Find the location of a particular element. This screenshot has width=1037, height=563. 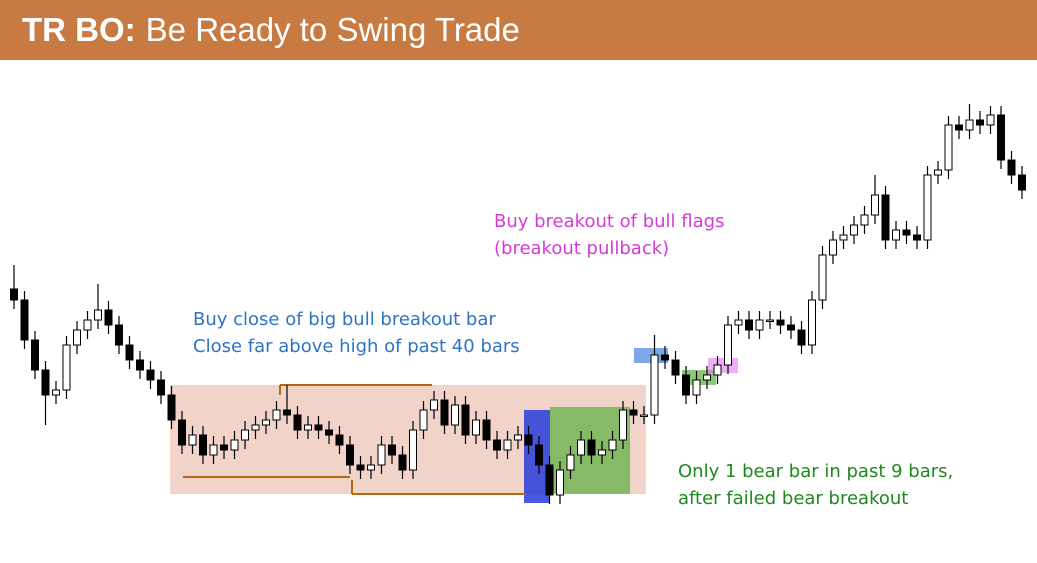

header-bar is located at coordinates (518, 30).